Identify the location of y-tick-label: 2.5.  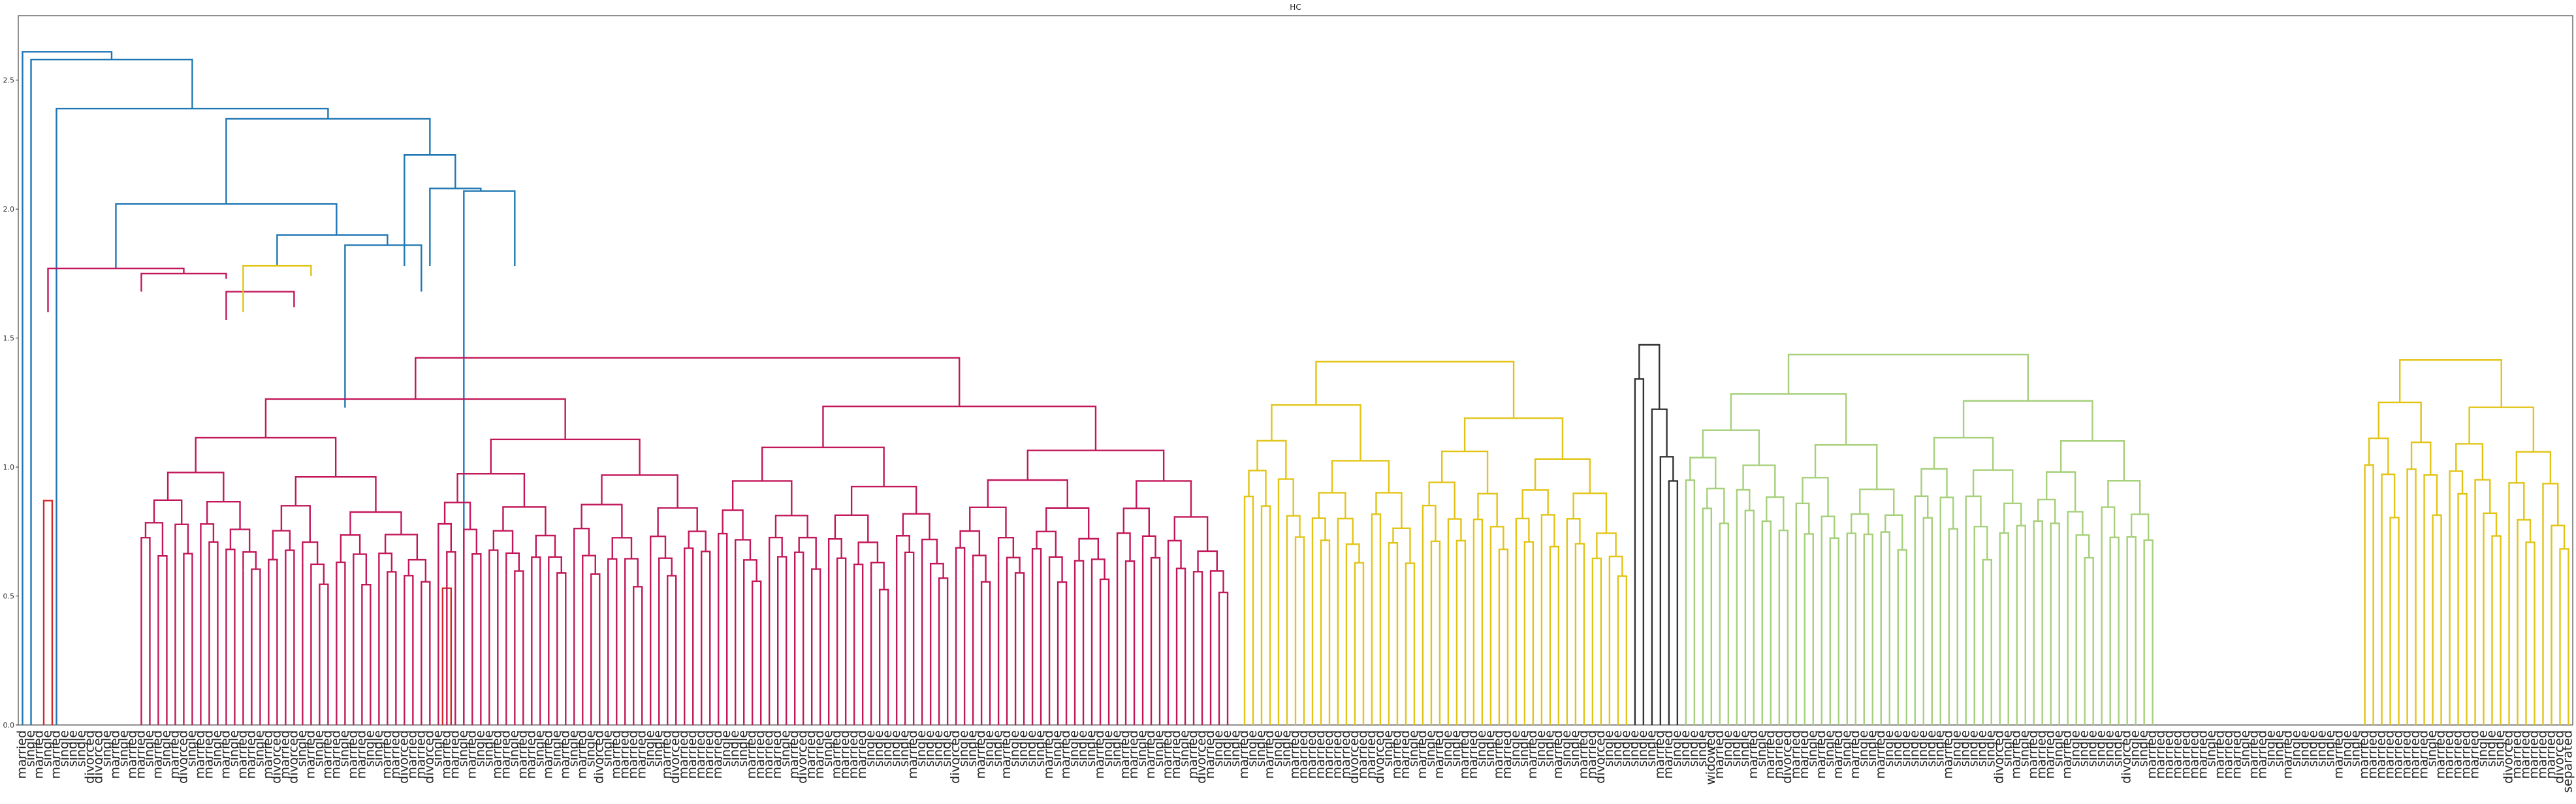
(9, 81).